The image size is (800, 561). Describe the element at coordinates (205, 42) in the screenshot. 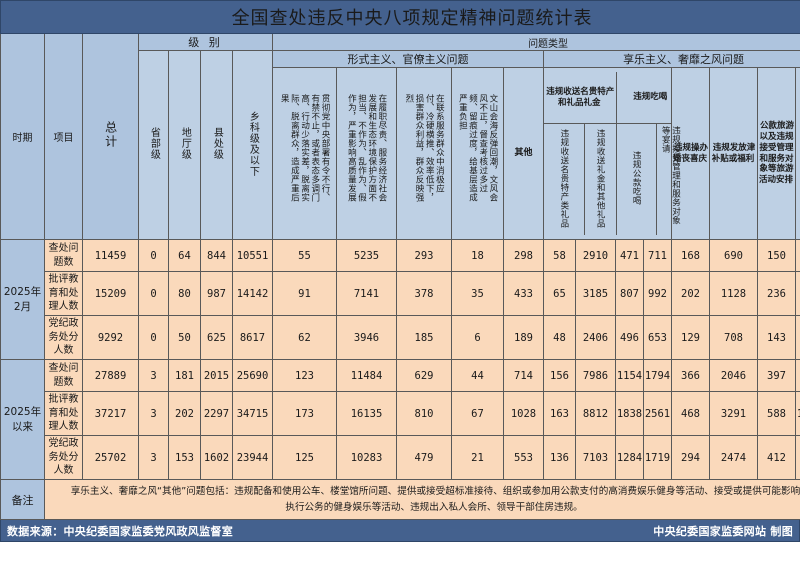

I see `col-group-level: 级 别` at that location.